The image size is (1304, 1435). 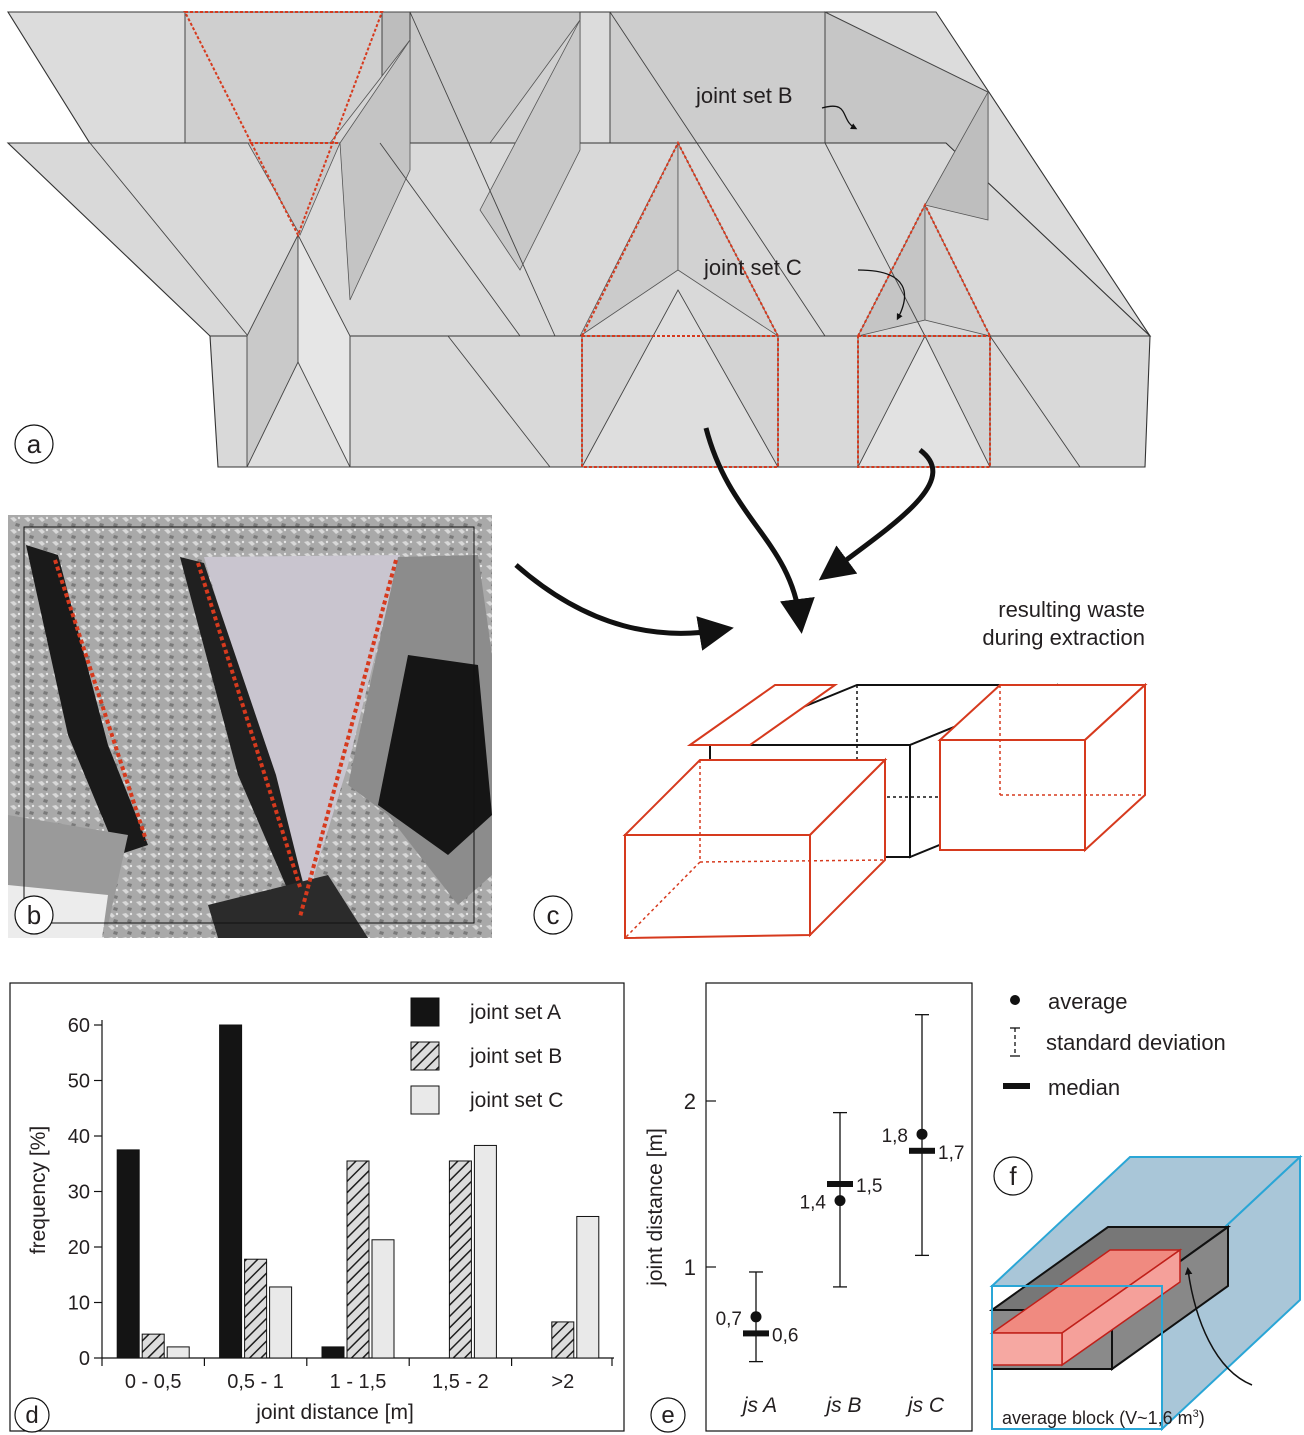 I want to click on arrow-average-block, so click(x=1218, y=1326).